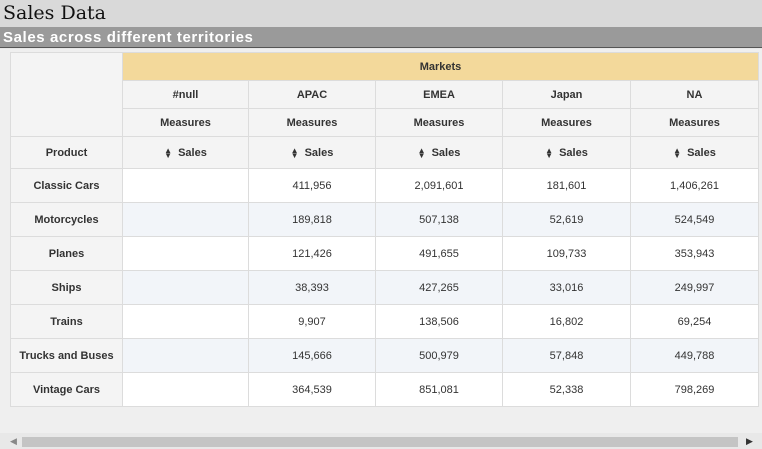 The height and width of the screenshot is (449, 762). What do you see at coordinates (694, 94) in the screenshot?
I see `column-header-na: NA` at bounding box center [694, 94].